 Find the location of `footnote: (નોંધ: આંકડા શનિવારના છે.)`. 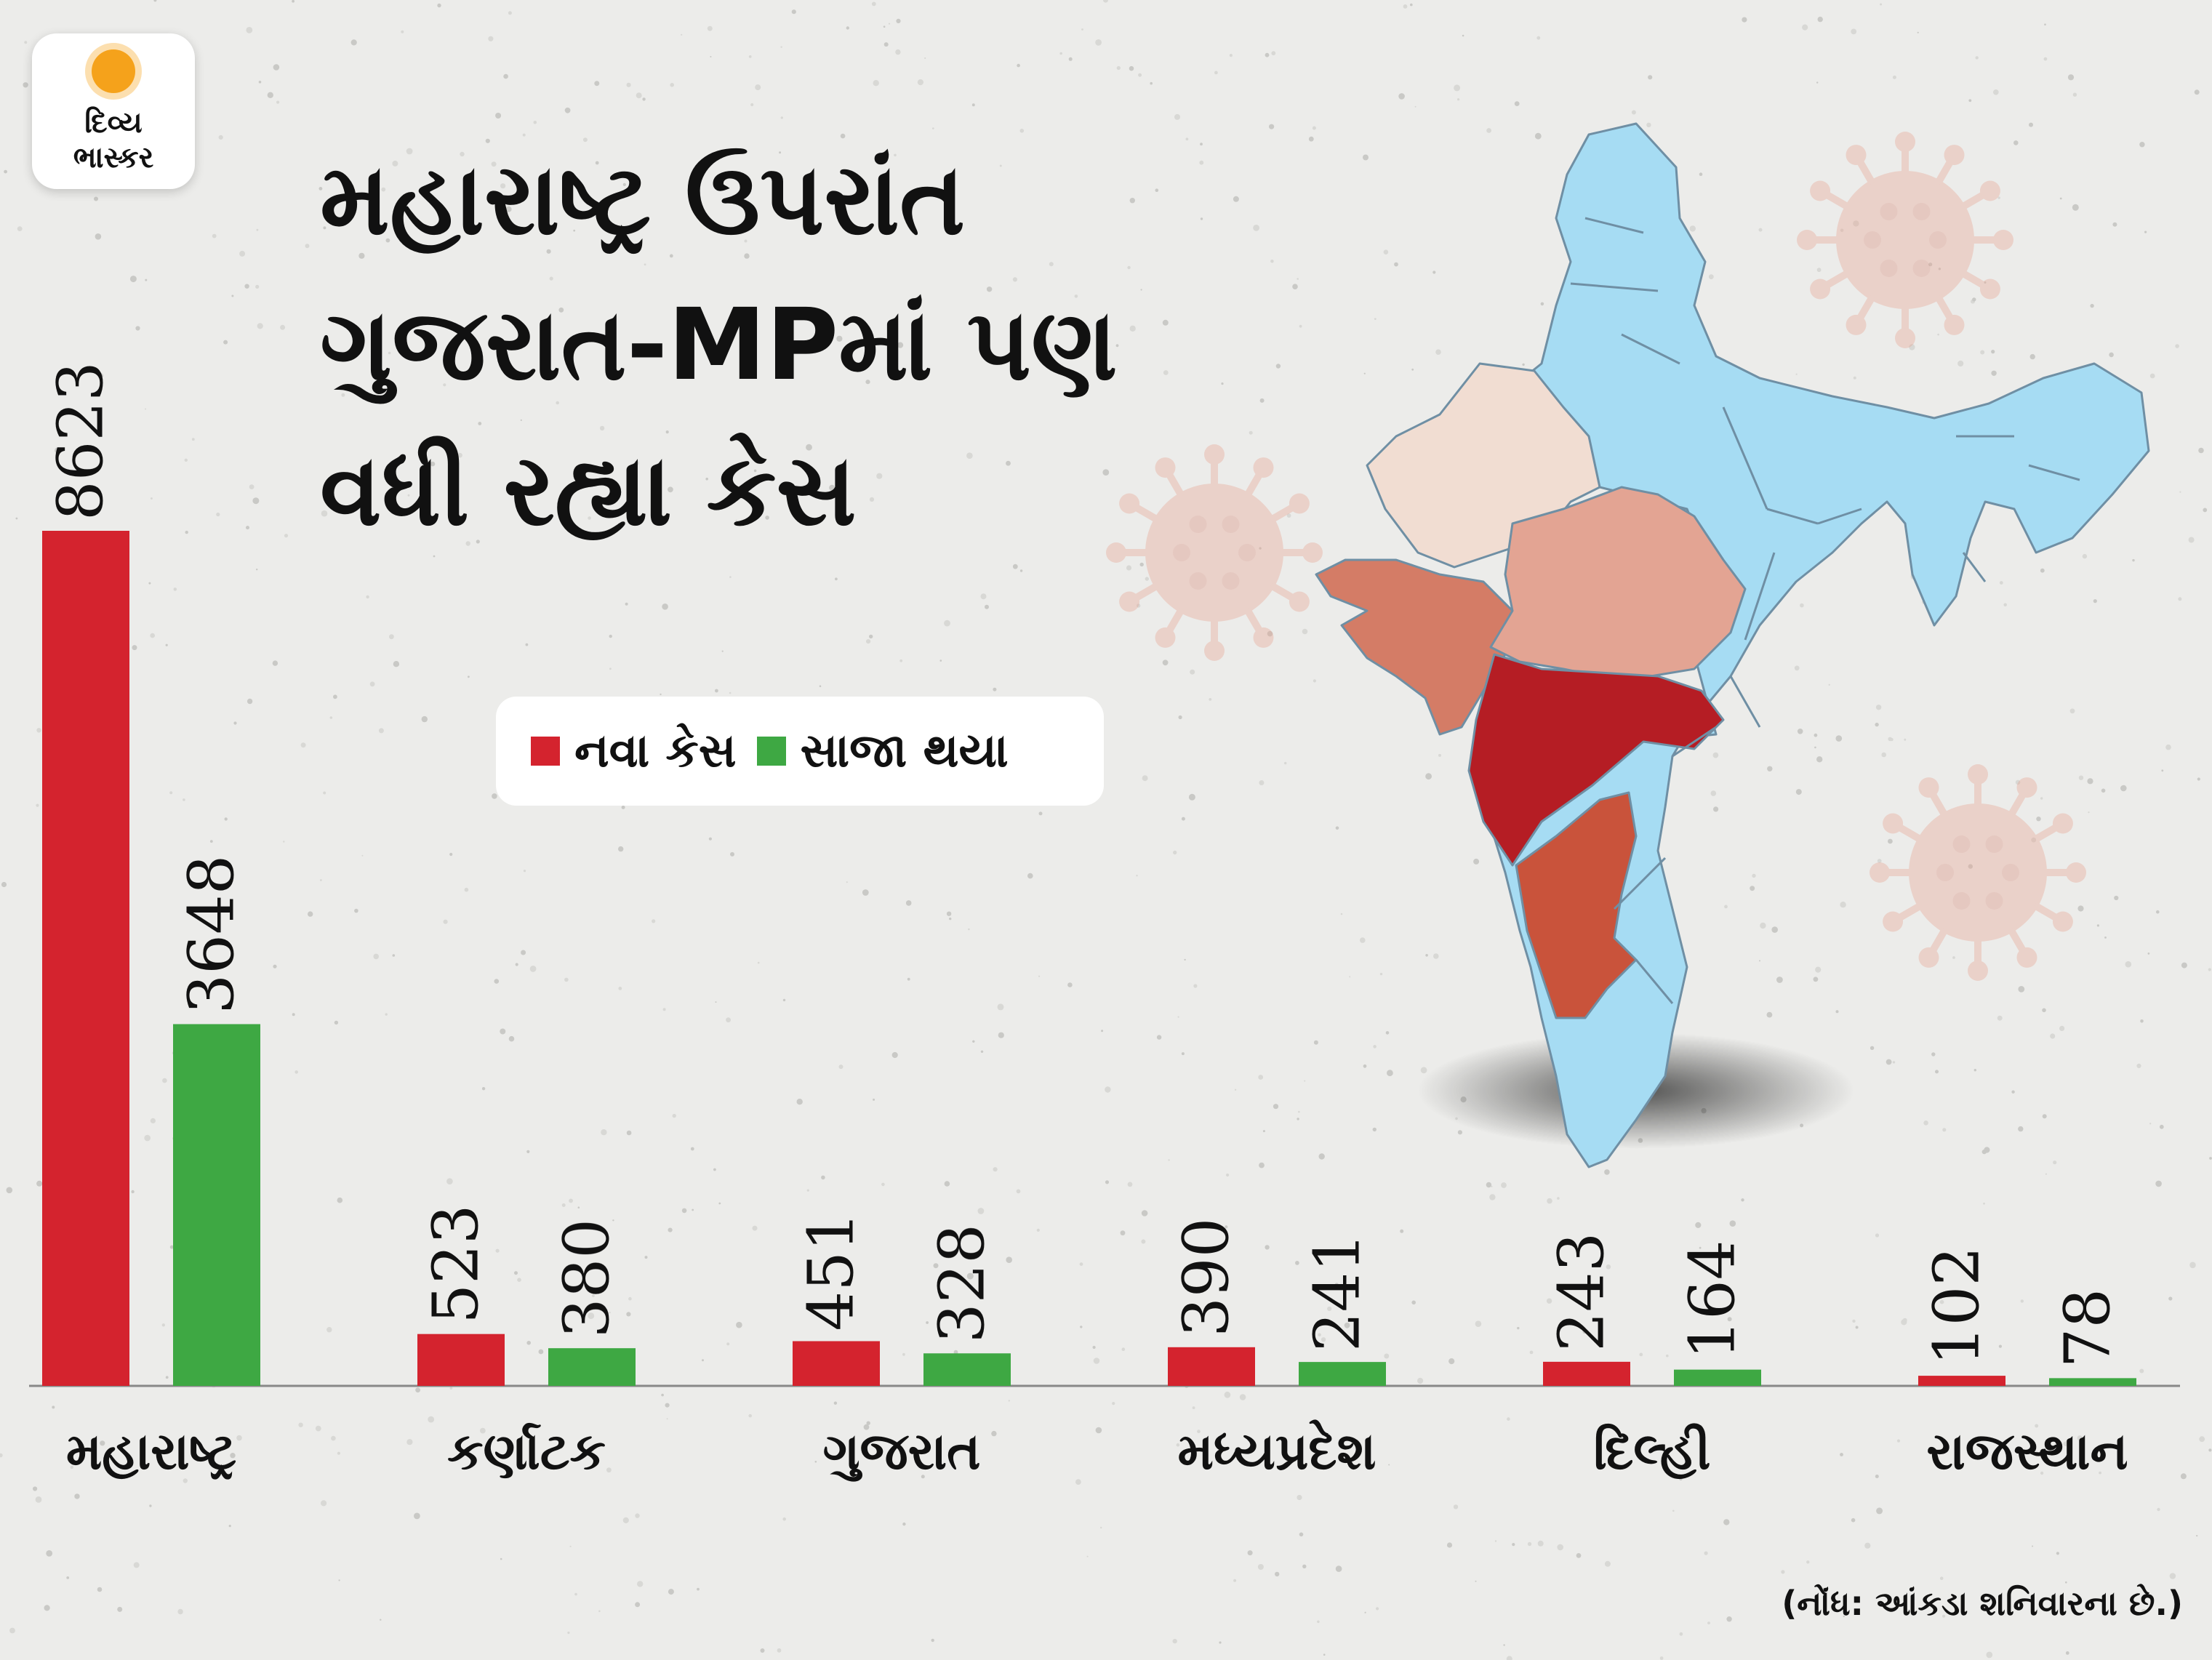

footnote: (નોંધ: આંકડા શનિવારના છે.) is located at coordinates (1983, 1604).